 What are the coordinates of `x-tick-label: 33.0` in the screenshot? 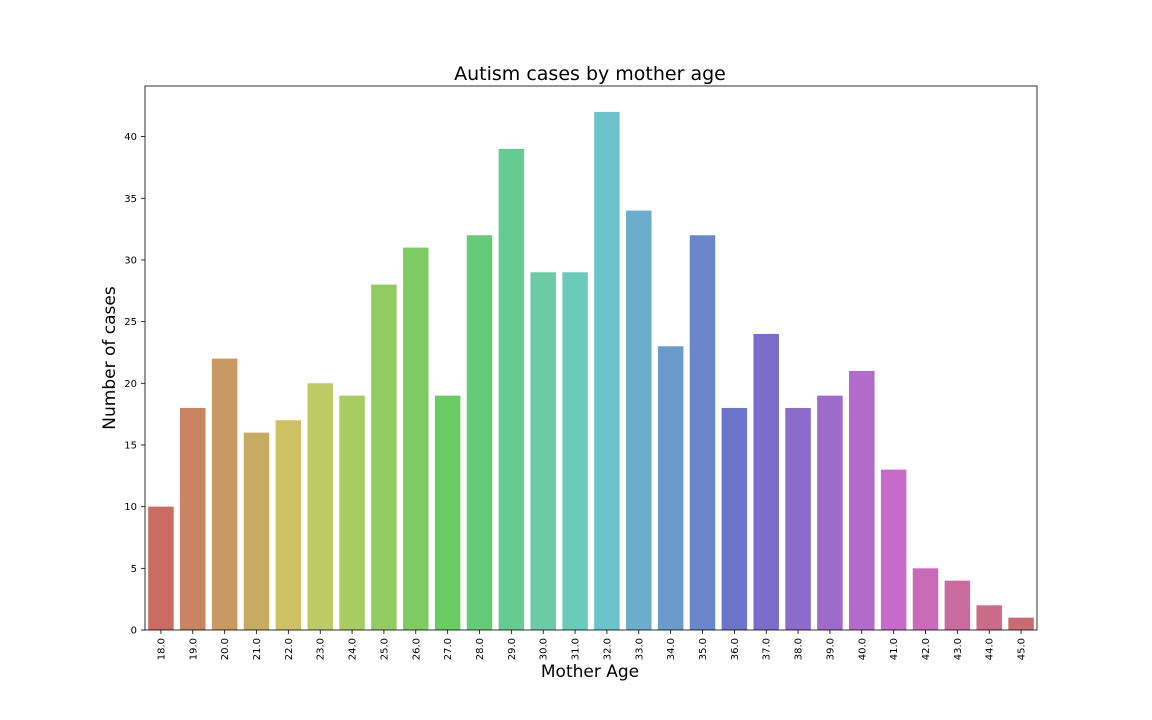 It's located at (639, 649).